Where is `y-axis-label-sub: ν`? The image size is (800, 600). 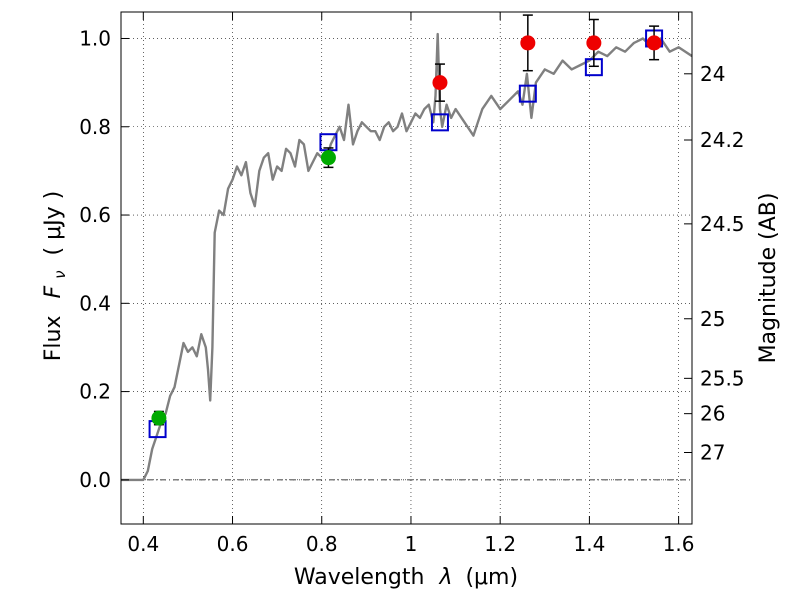
y-axis-label-sub: ν is located at coordinates (60, 274).